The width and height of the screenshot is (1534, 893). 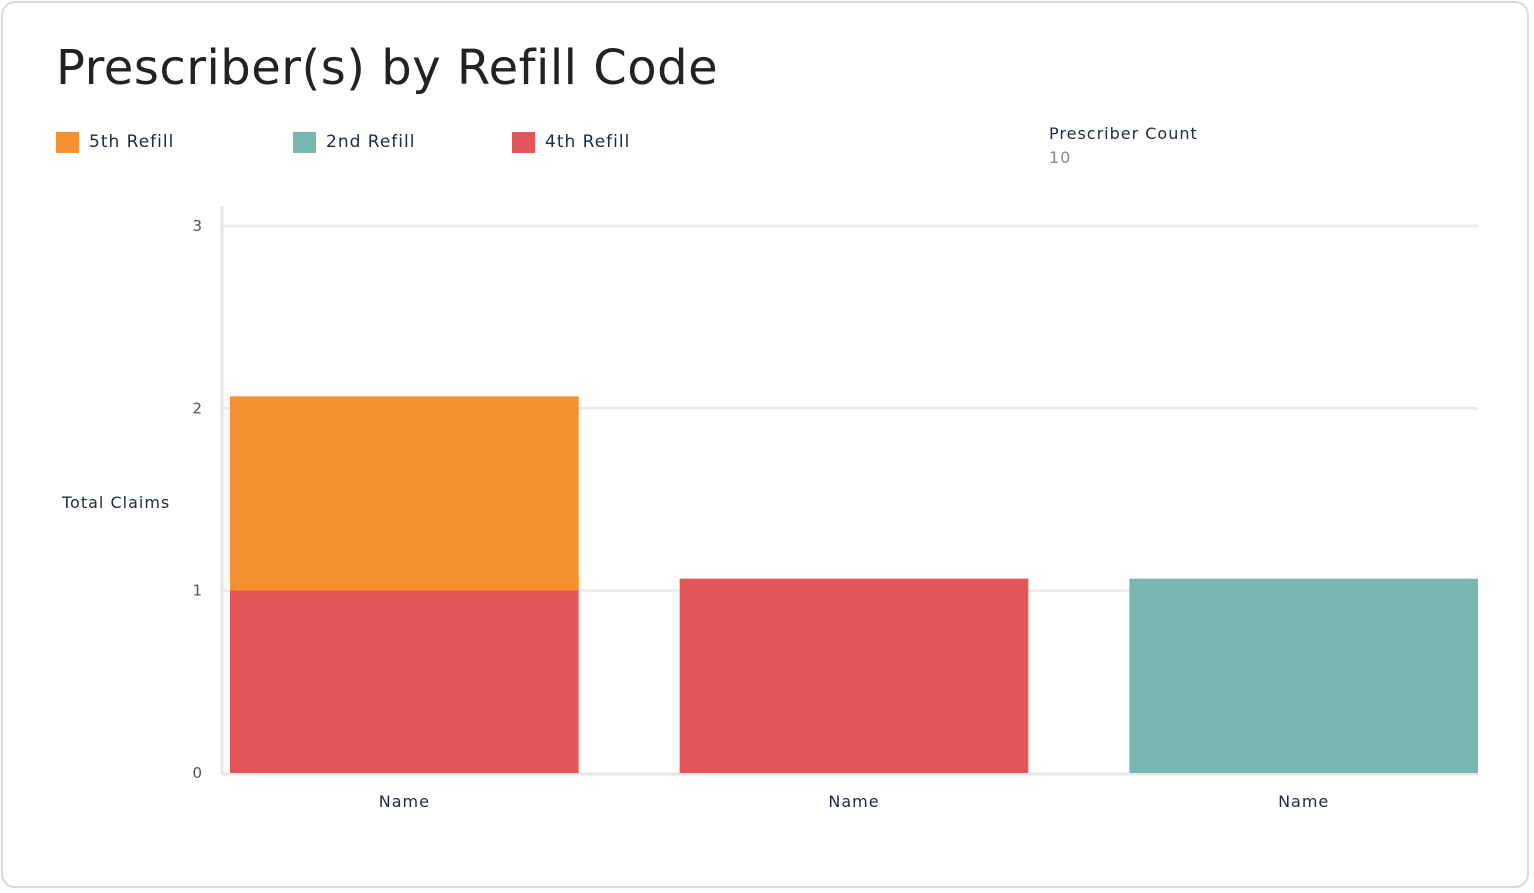 I want to click on chart-title: Prescriber(s) by Refill Code, so click(x=387, y=68).